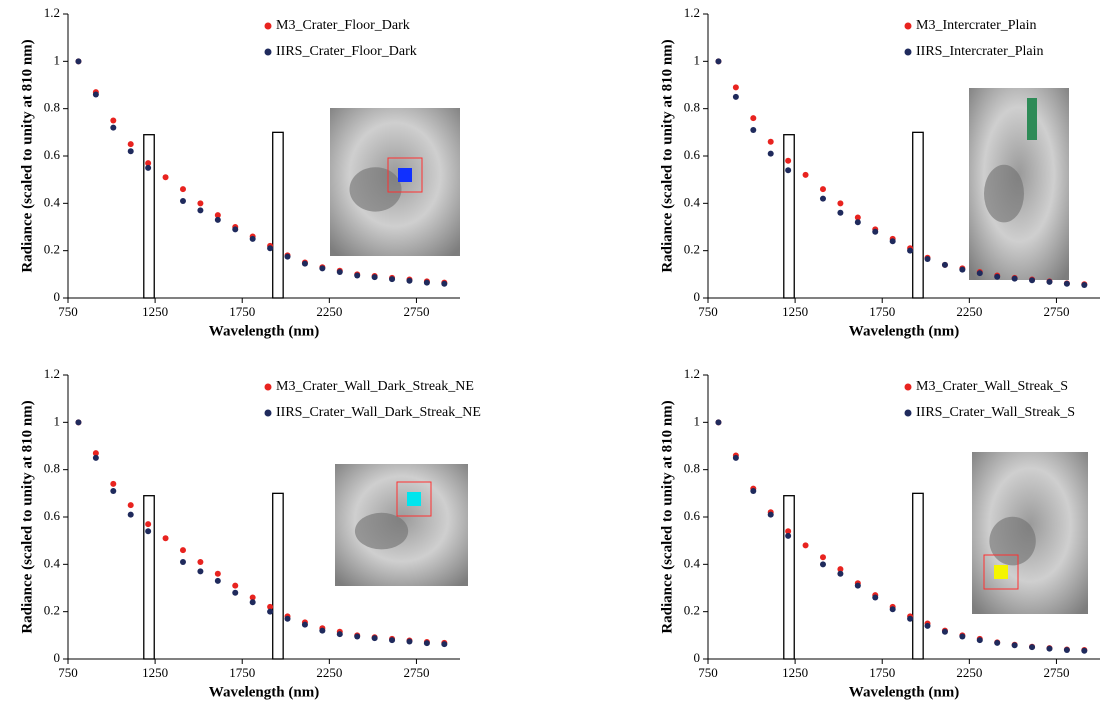  Describe the element at coordinates (992, 386) in the screenshot. I see `legend-label: M3_Crater_Wall_Streak_S` at that location.